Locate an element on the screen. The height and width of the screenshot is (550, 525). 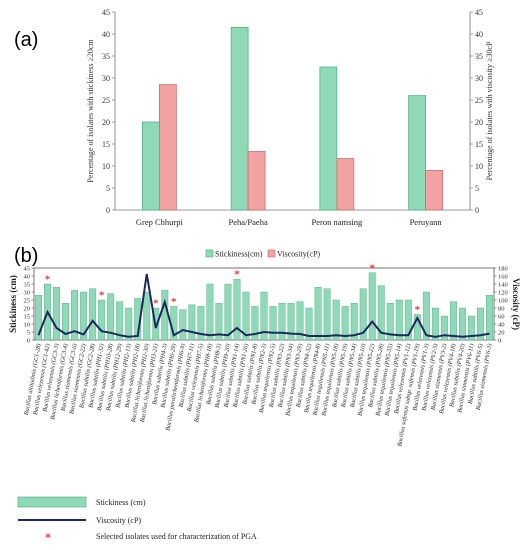
a-y-tick-label: 5 is located at coordinates (108, 188).